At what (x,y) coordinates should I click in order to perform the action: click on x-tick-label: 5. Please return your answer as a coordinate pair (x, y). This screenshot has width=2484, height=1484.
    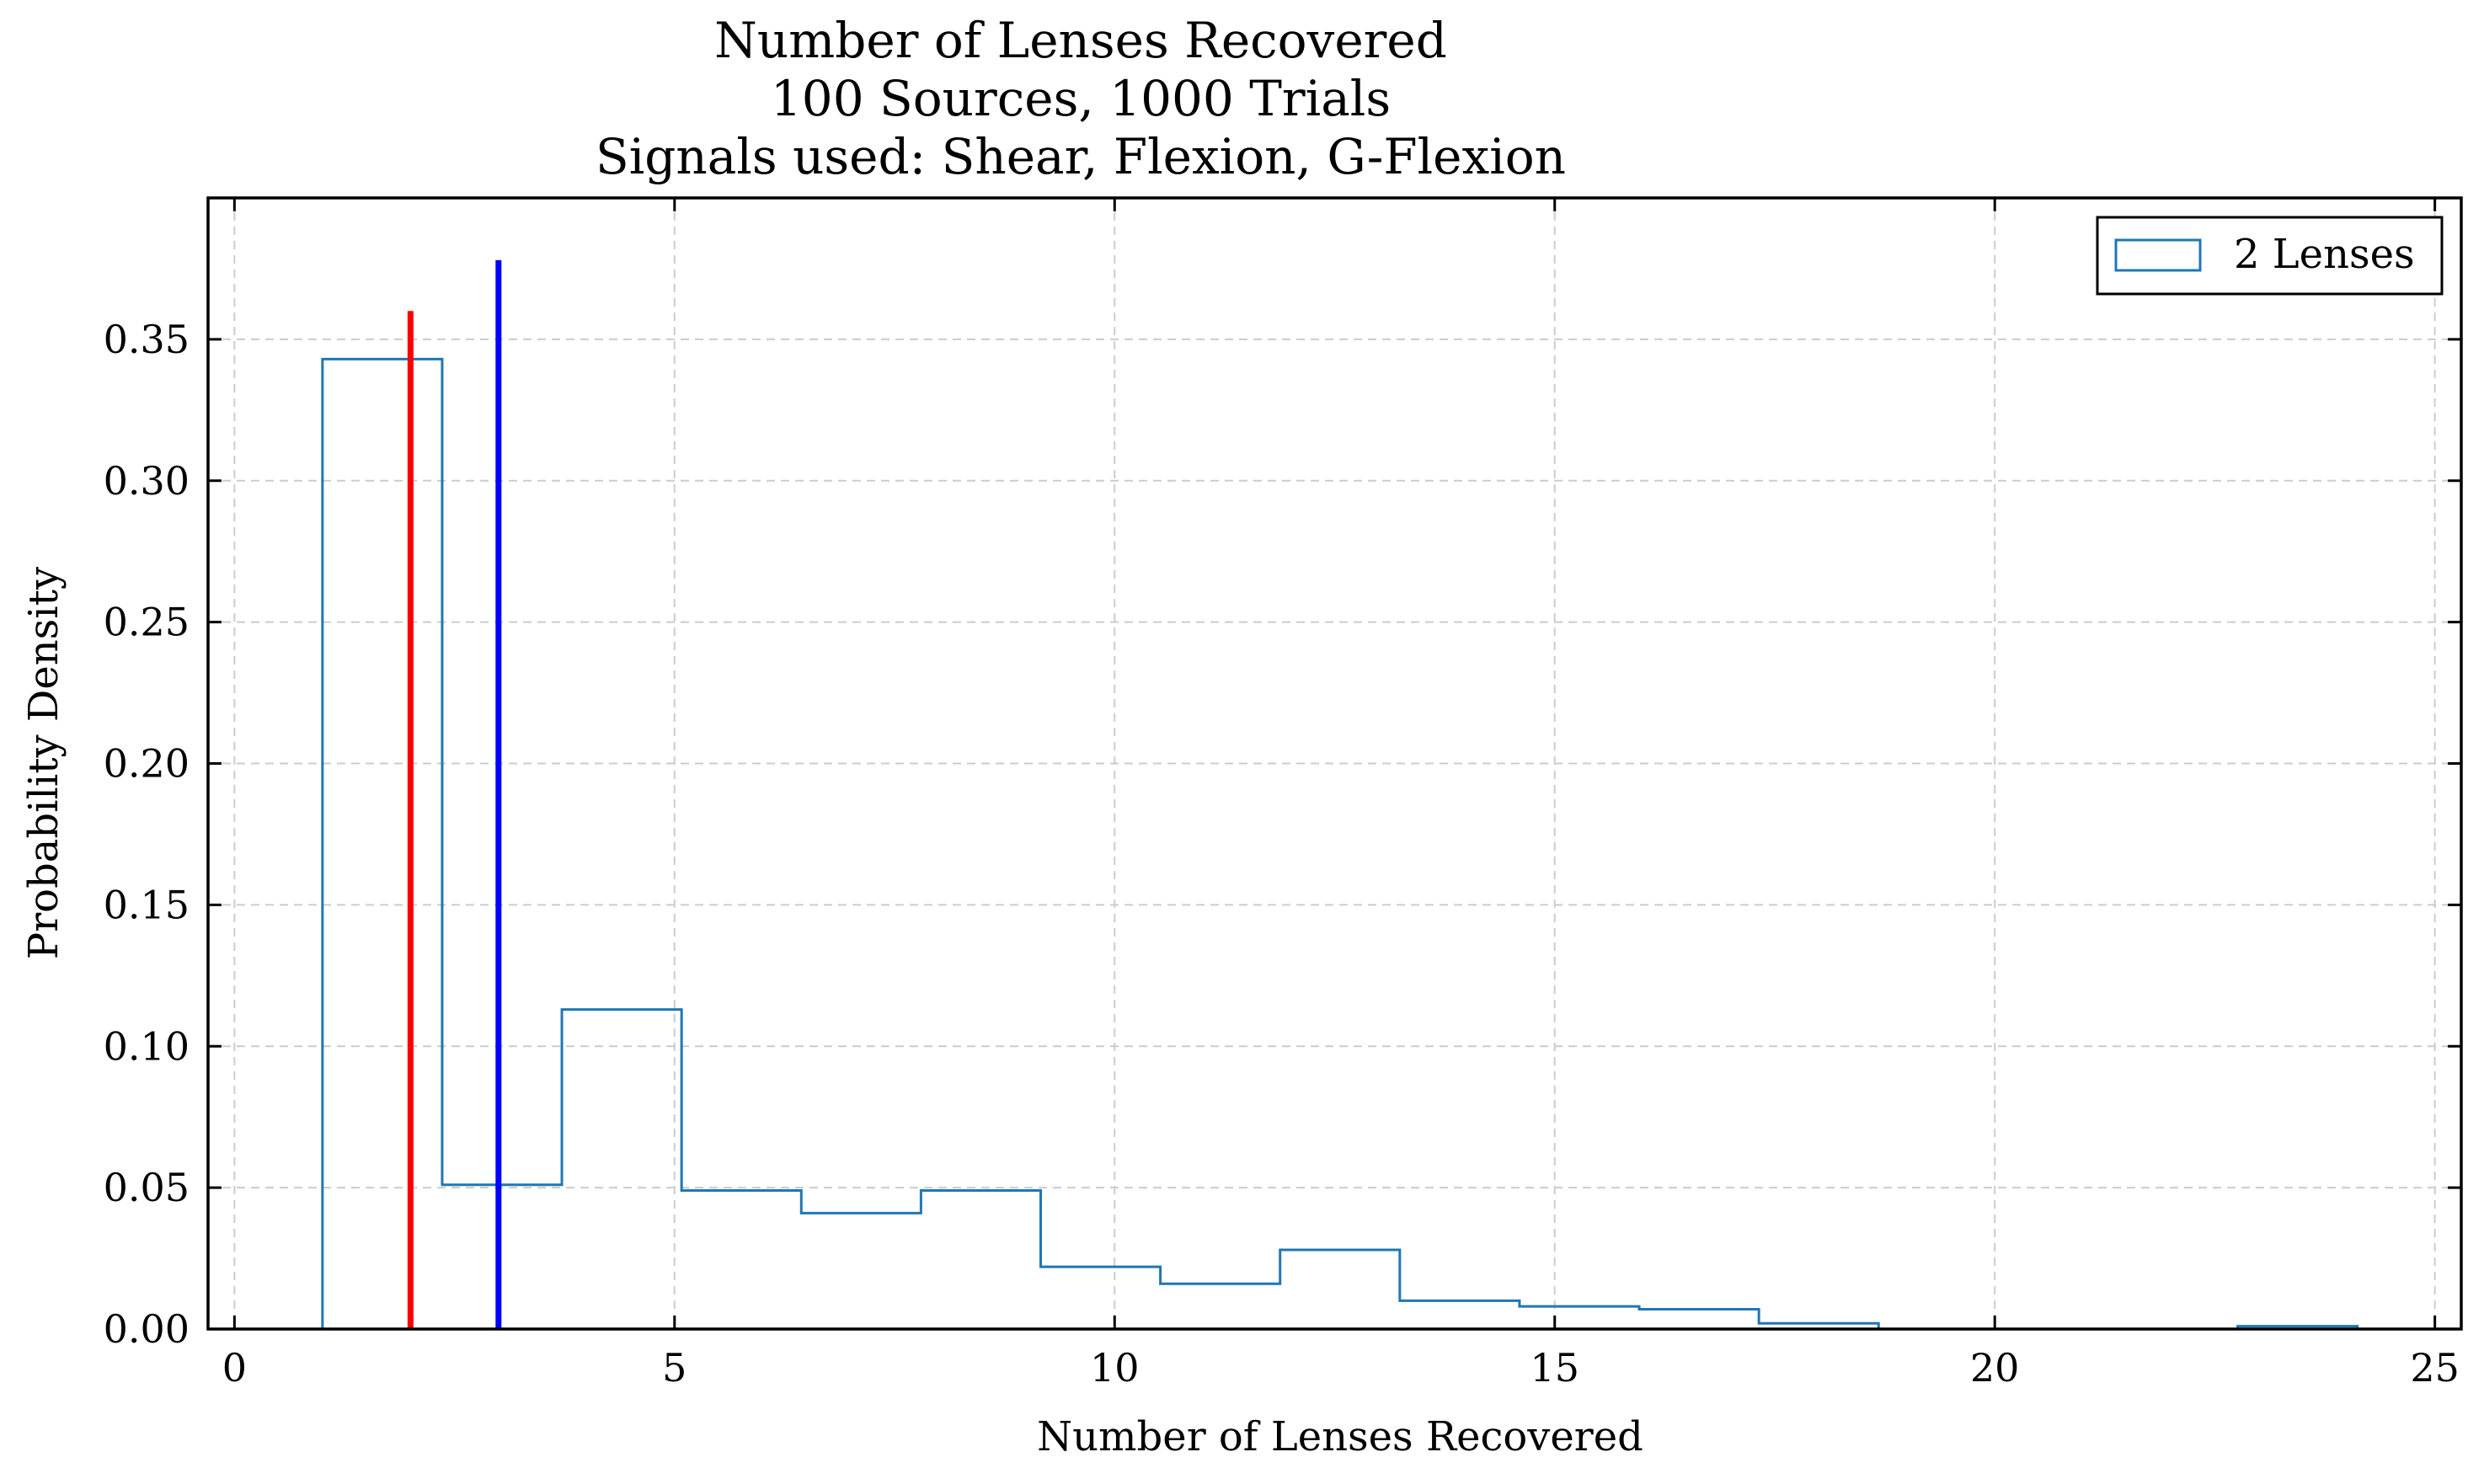
    Looking at the image, I should click on (674, 1368).